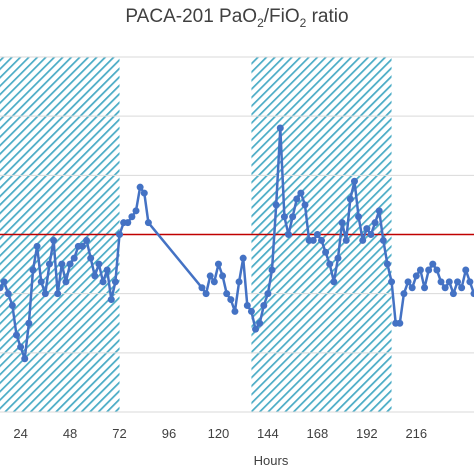 The image size is (474, 474). Describe the element at coordinates (237, 18) in the screenshot. I see `chart-title: PACA-201 PaO2/FiO2 ratio` at that location.